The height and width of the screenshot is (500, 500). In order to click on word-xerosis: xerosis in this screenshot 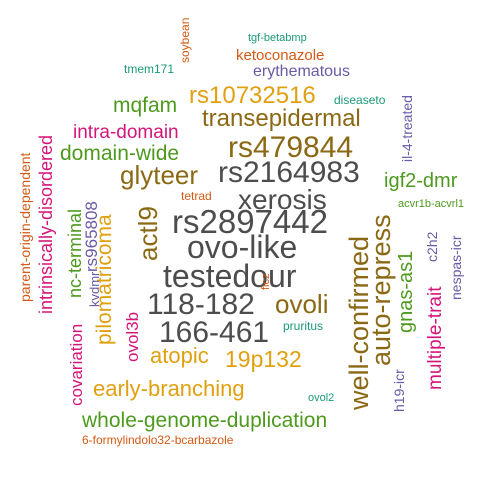, I will do `click(282, 199)`.